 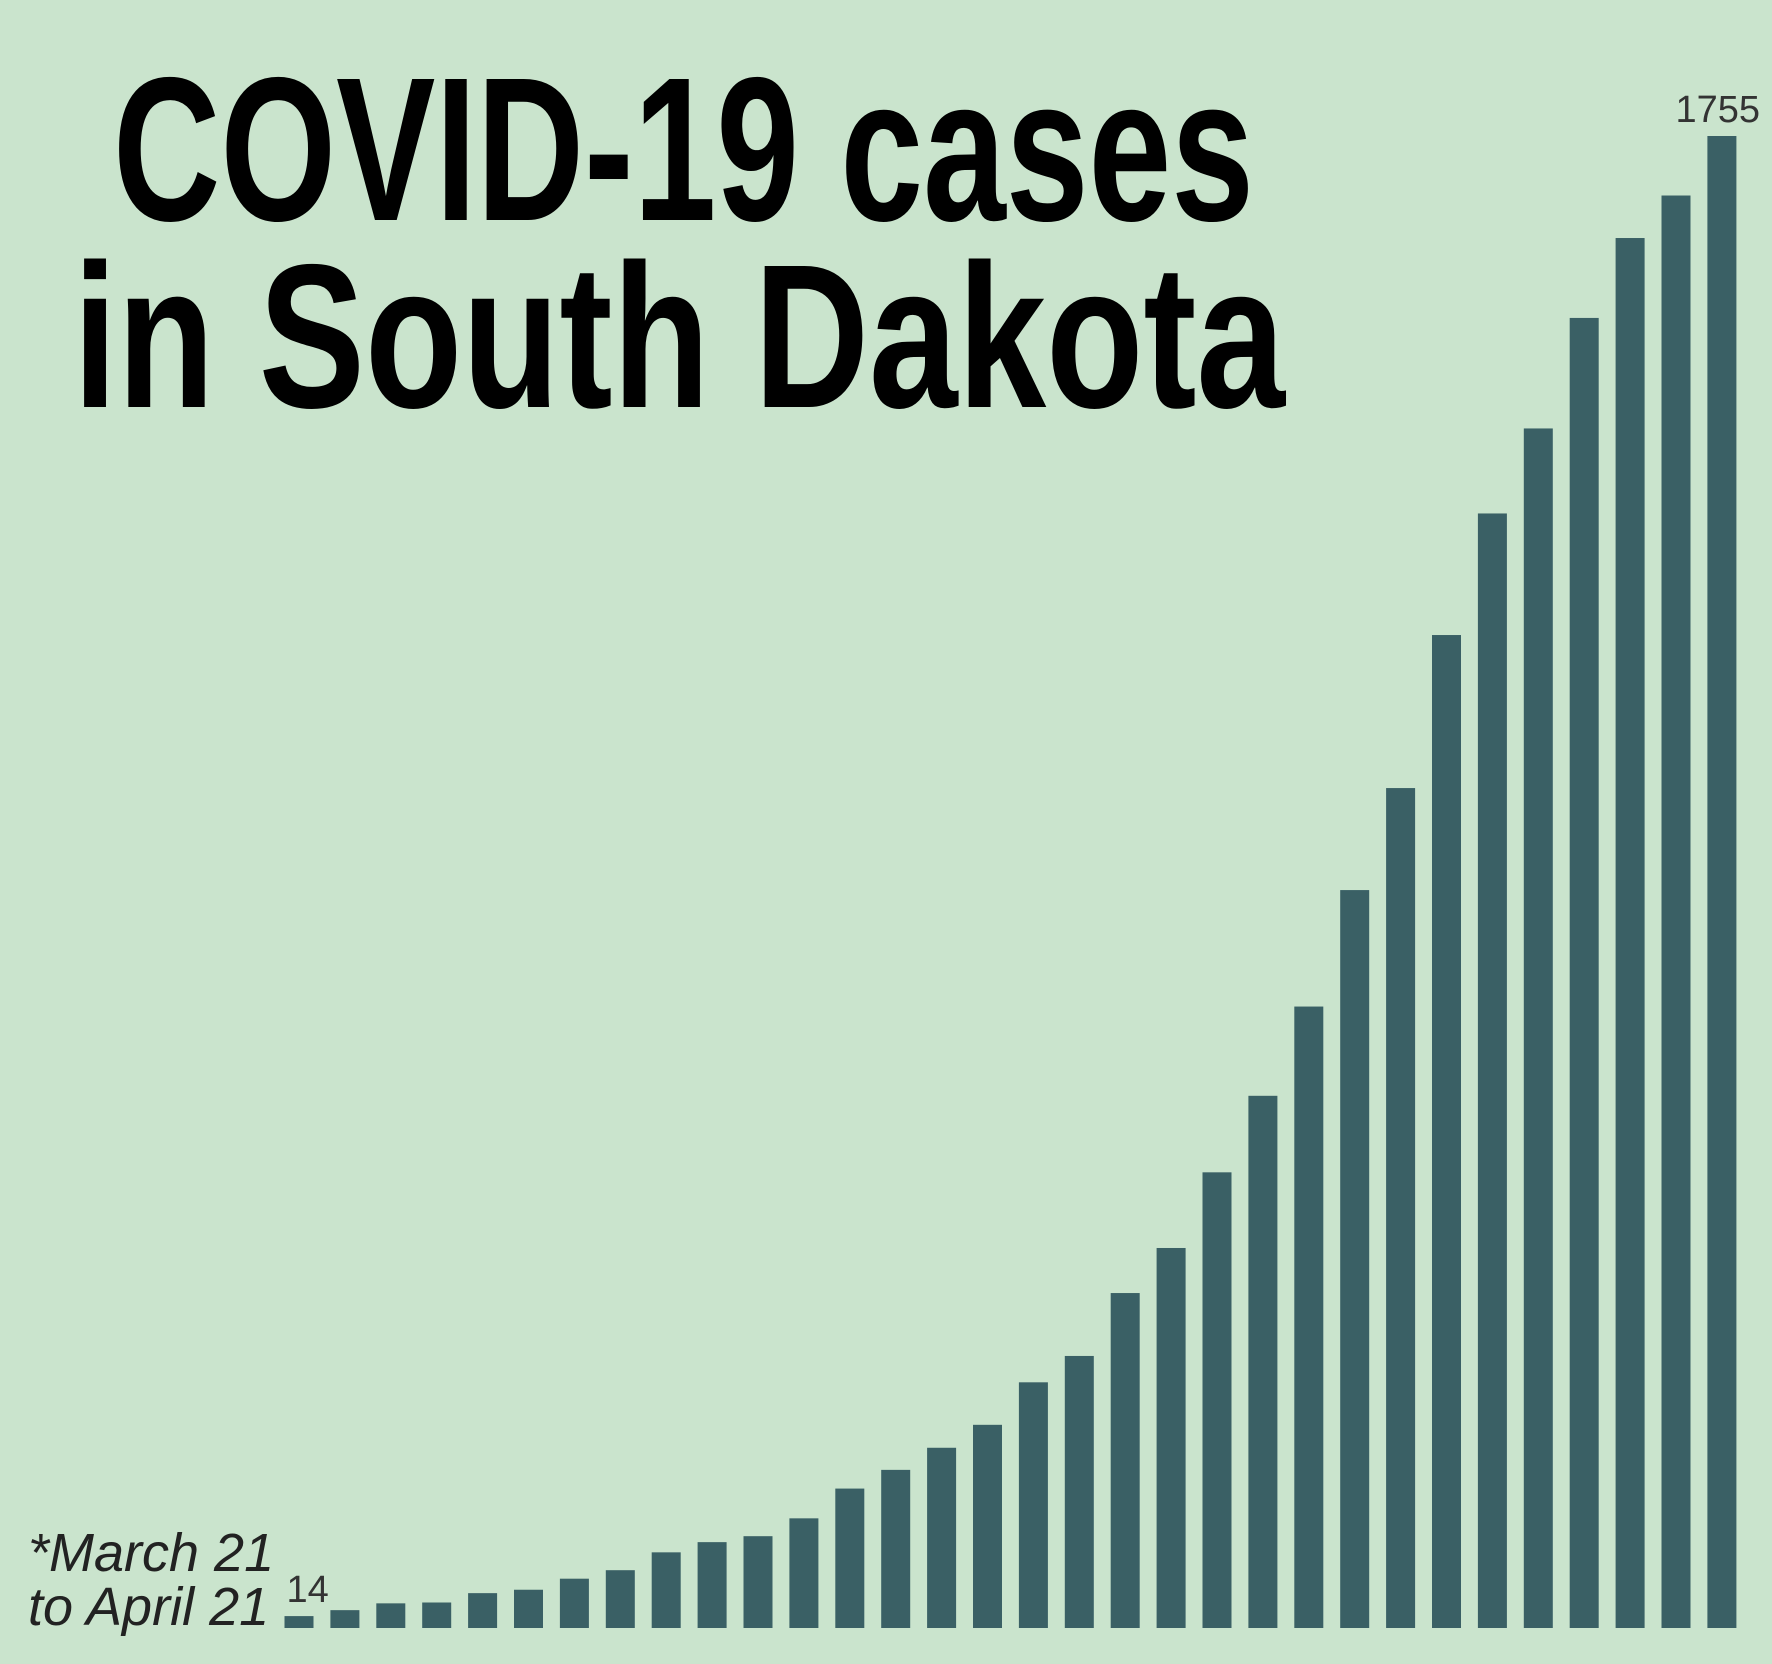 I want to click on value-label: 14, so click(x=308, y=1590).